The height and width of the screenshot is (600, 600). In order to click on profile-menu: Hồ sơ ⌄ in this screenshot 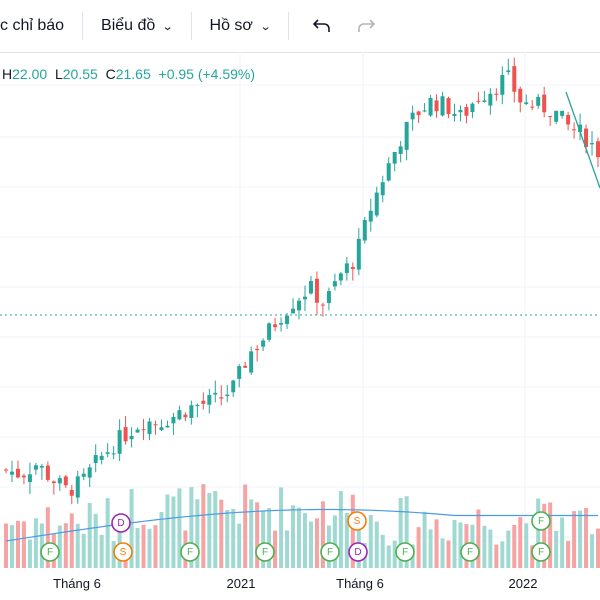, I will do `click(241, 26)`.